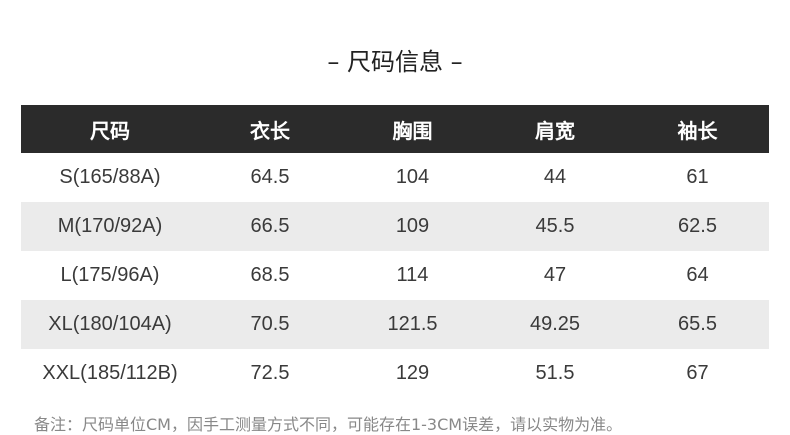  What do you see at coordinates (555, 130) in the screenshot?
I see `header-shoulder: 肩宽` at bounding box center [555, 130].